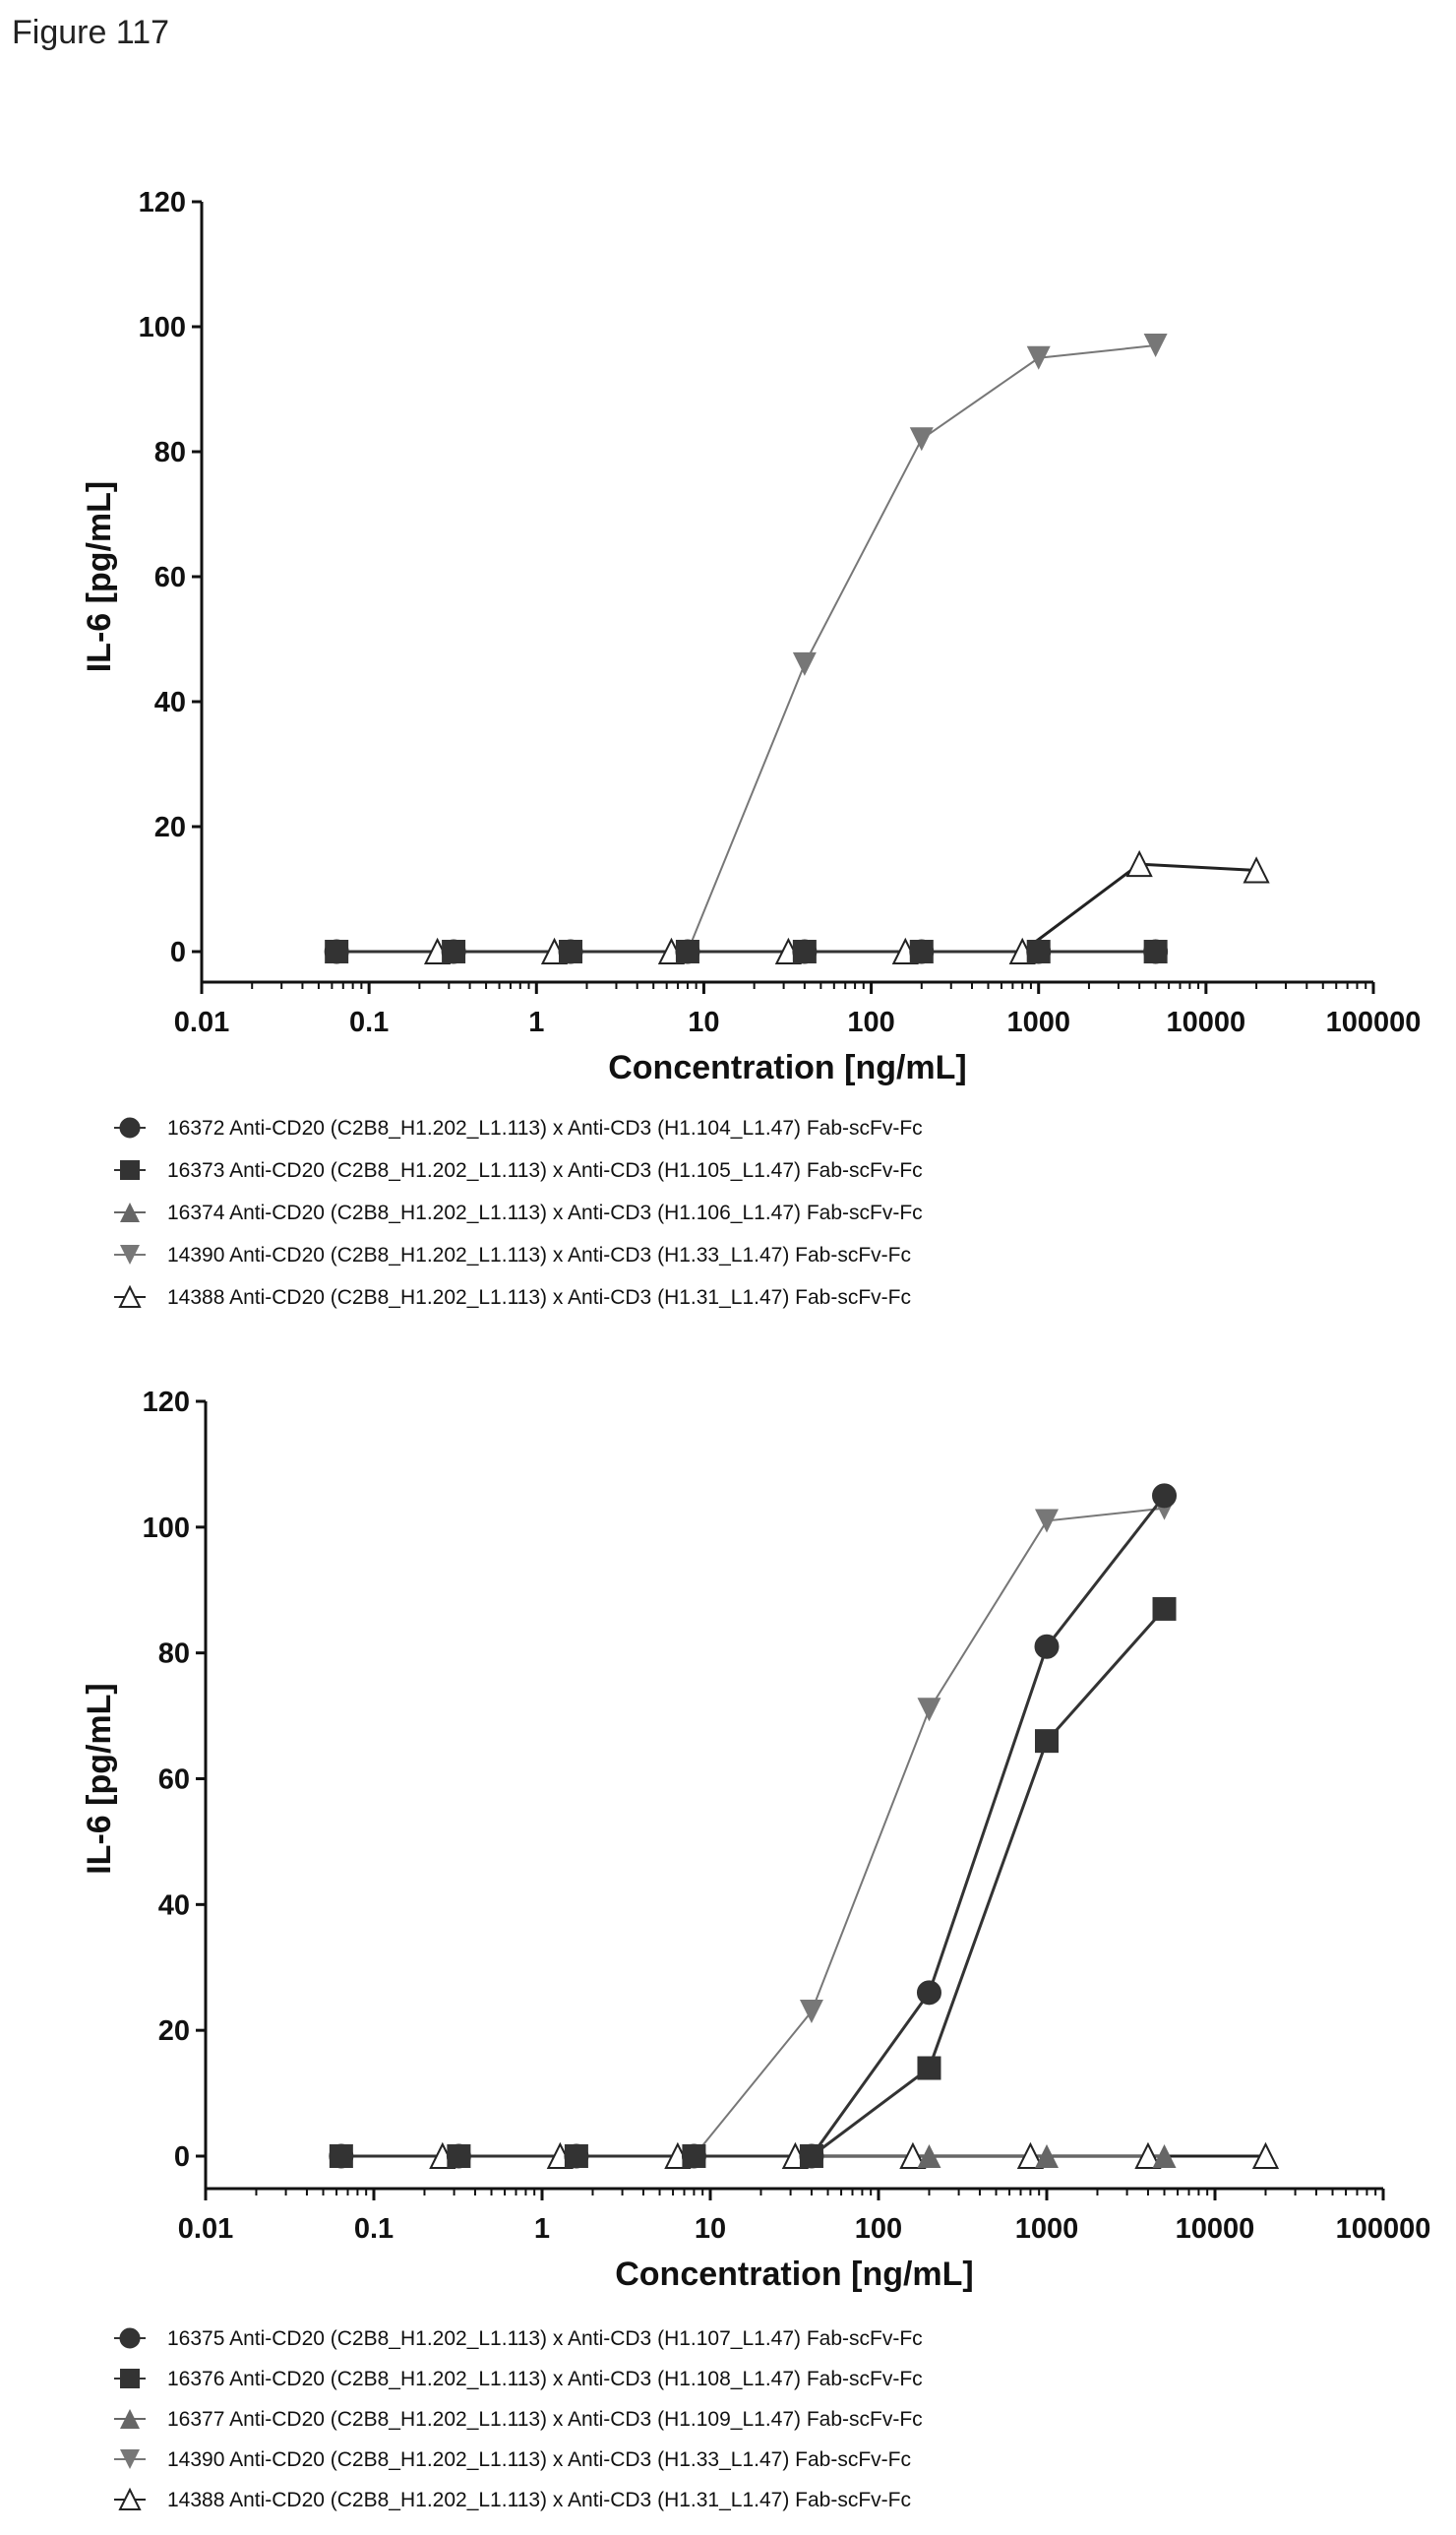 This screenshot has height=2535, width=1456. What do you see at coordinates (928, 1993) in the screenshot?
I see `data-point-circle` at bounding box center [928, 1993].